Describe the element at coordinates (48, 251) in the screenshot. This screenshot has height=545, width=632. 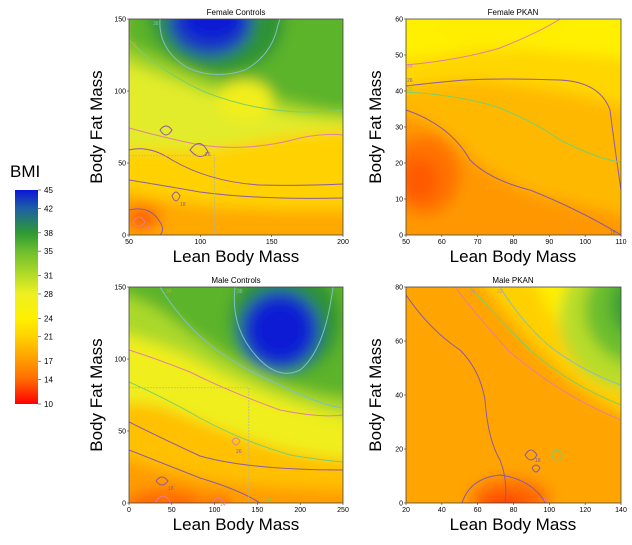
I see `colorbar-tick-label: 35` at that location.